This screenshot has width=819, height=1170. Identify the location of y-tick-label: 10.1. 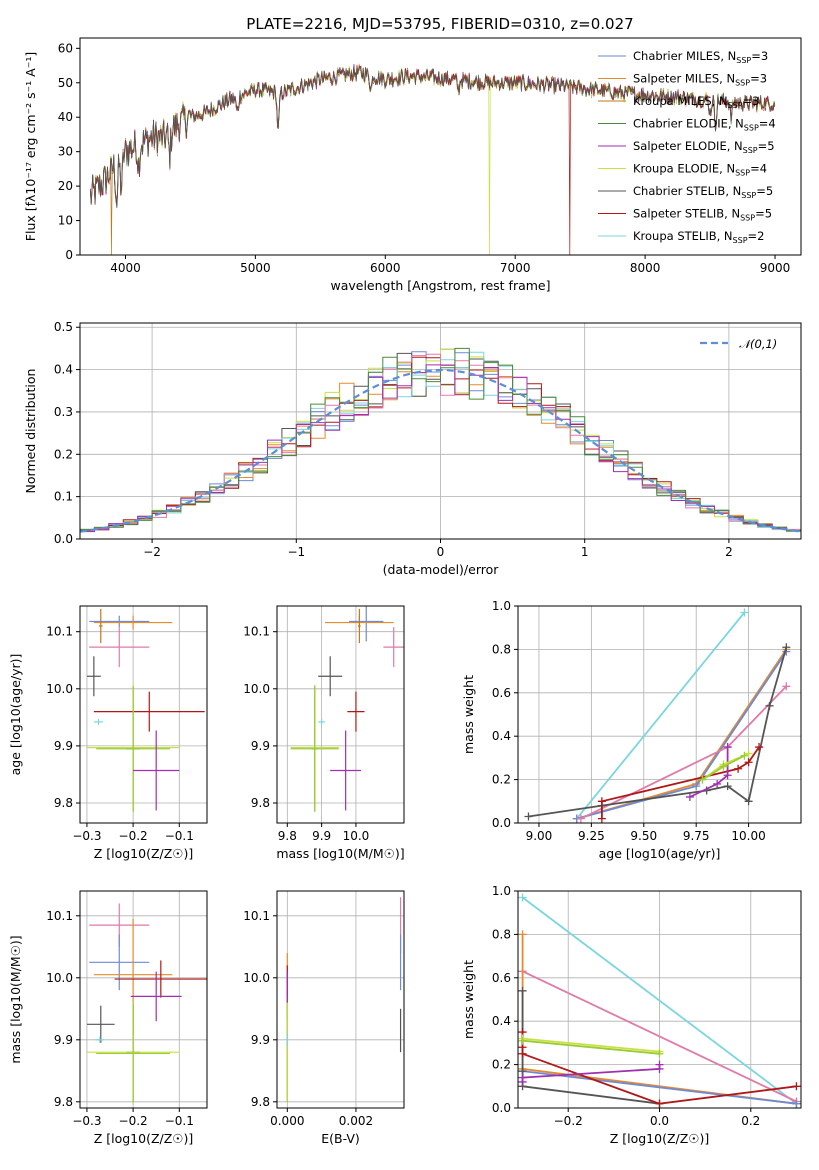
(59, 632).